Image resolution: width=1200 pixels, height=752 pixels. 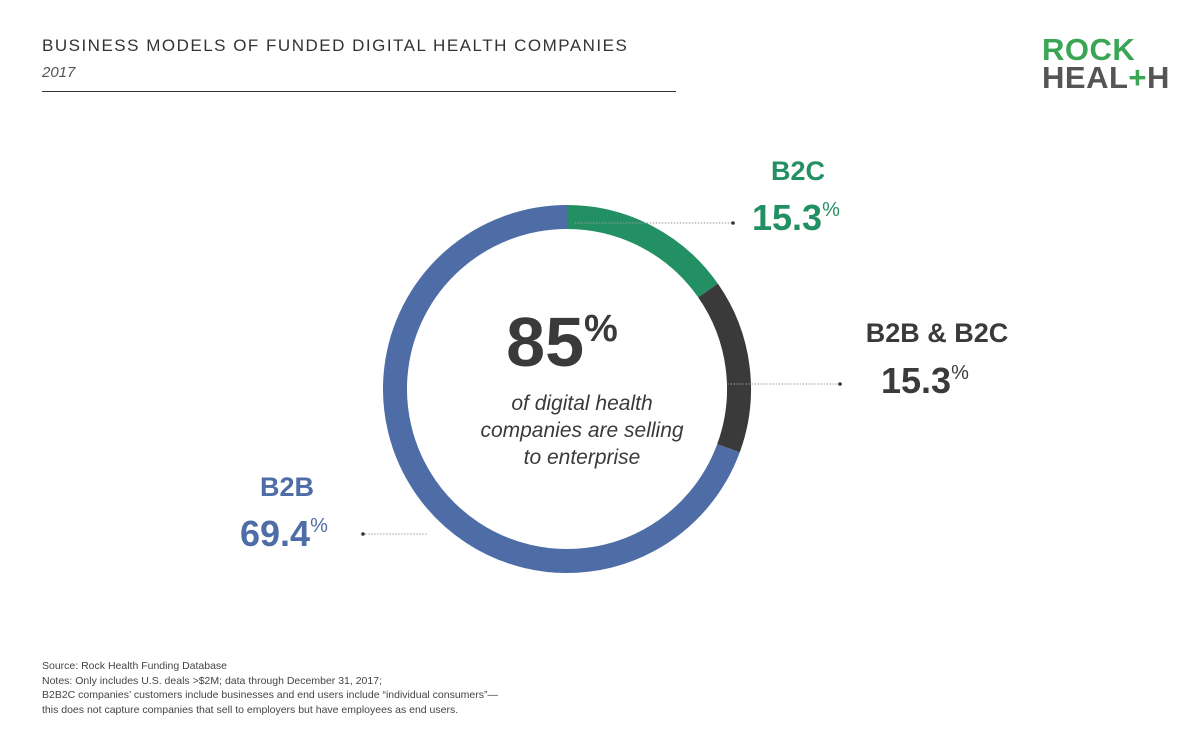 What do you see at coordinates (1089, 49) in the screenshot?
I see `logo-line-rock: ROCK` at bounding box center [1089, 49].